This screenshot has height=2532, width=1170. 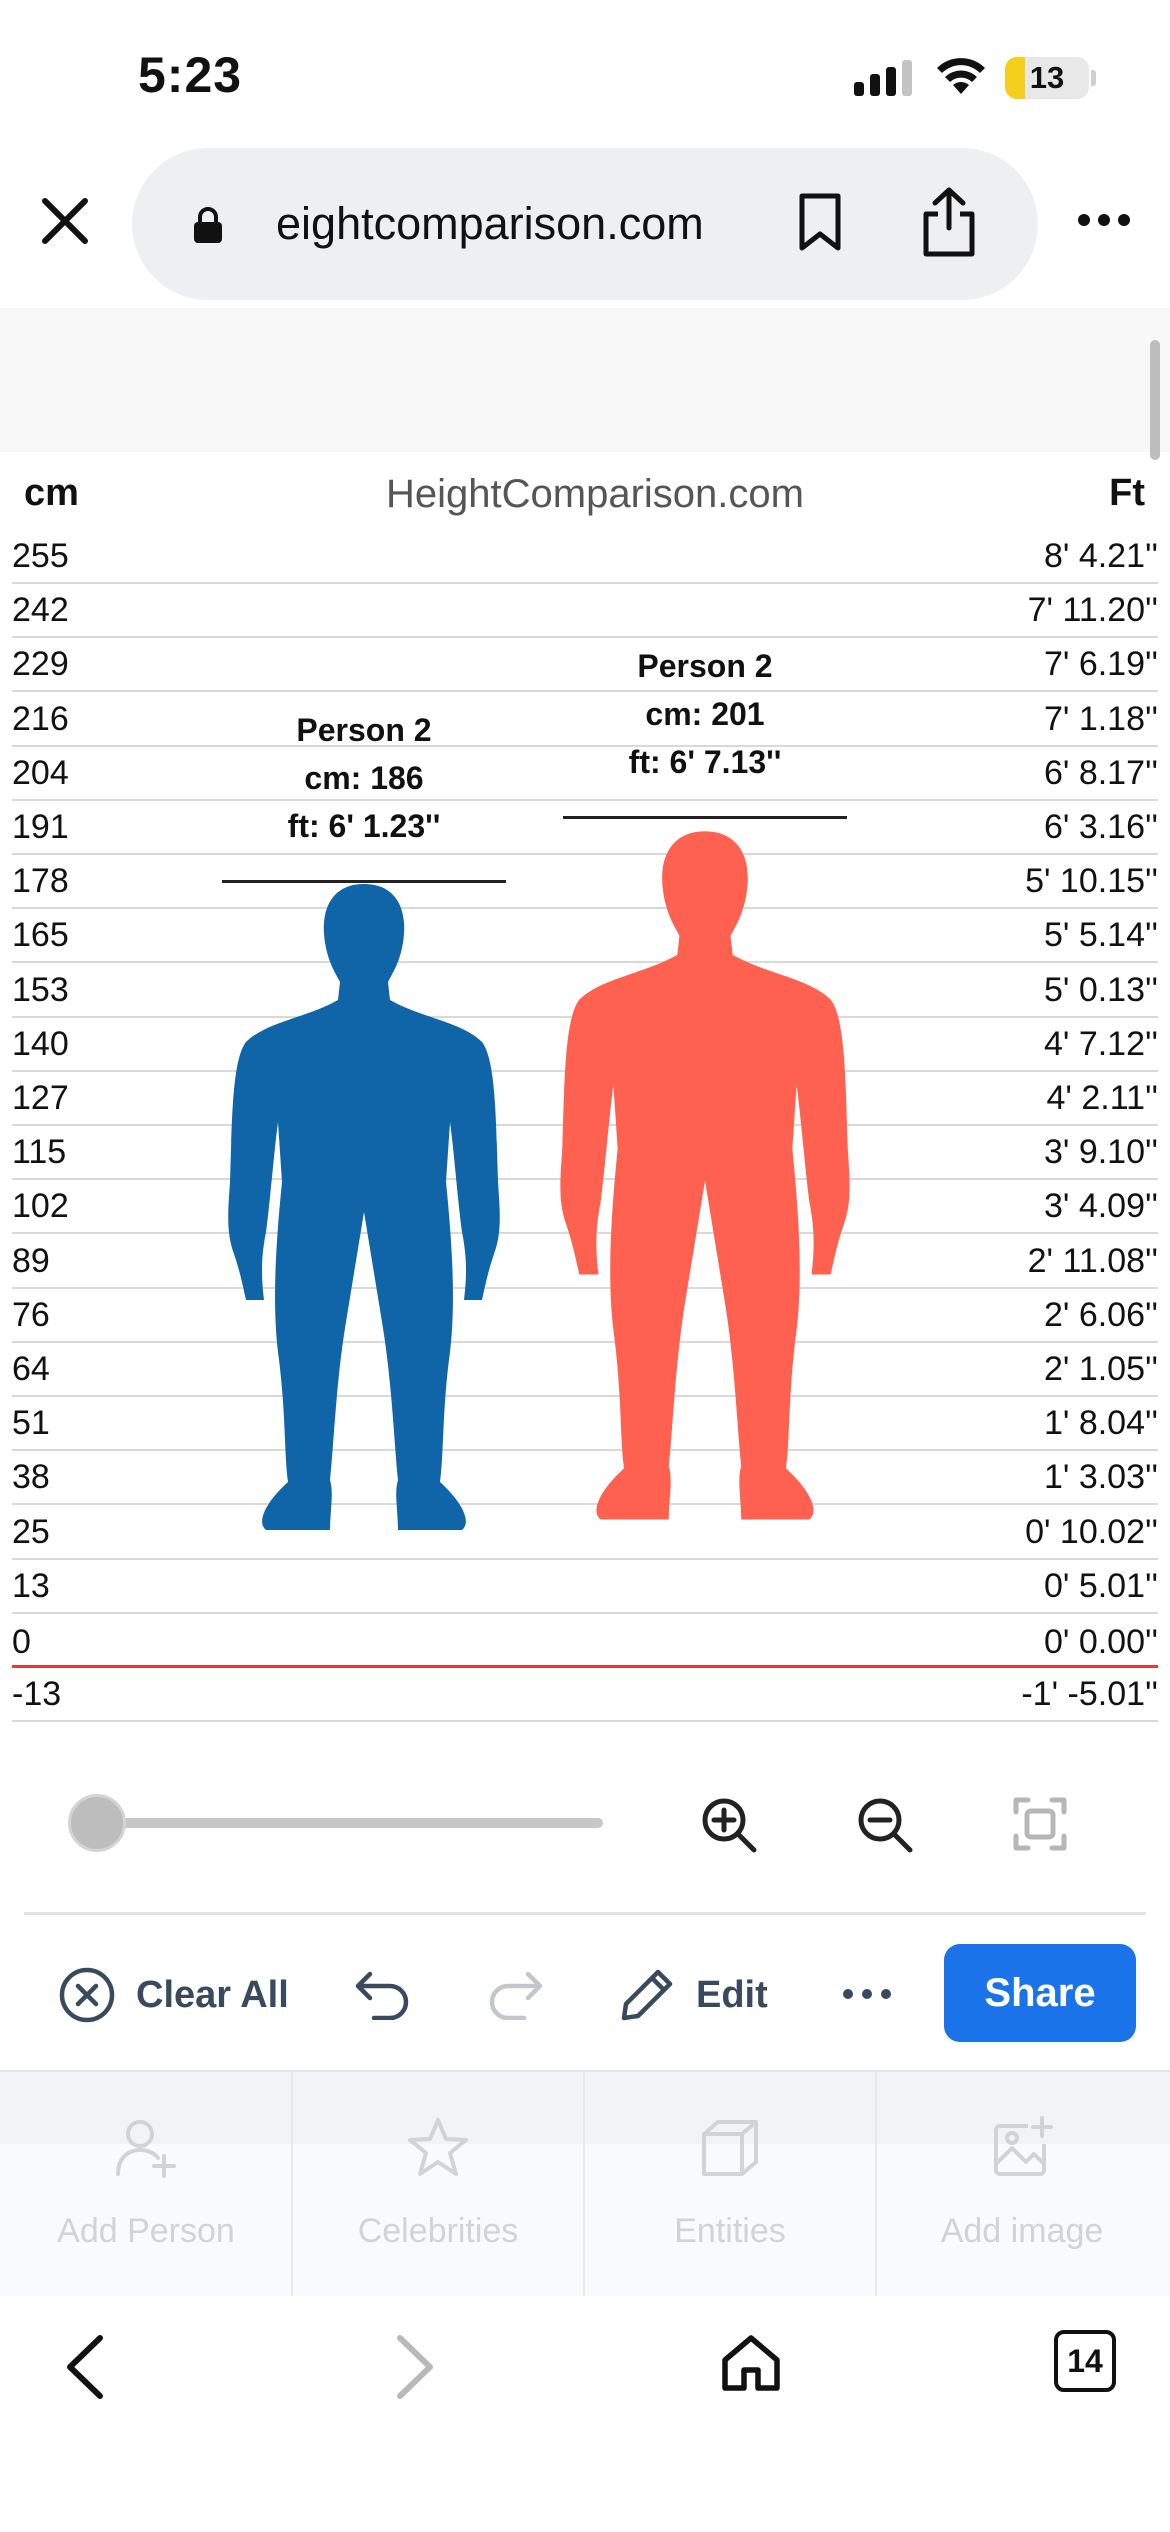 What do you see at coordinates (190, 75) in the screenshot?
I see `status-time: 5:23` at bounding box center [190, 75].